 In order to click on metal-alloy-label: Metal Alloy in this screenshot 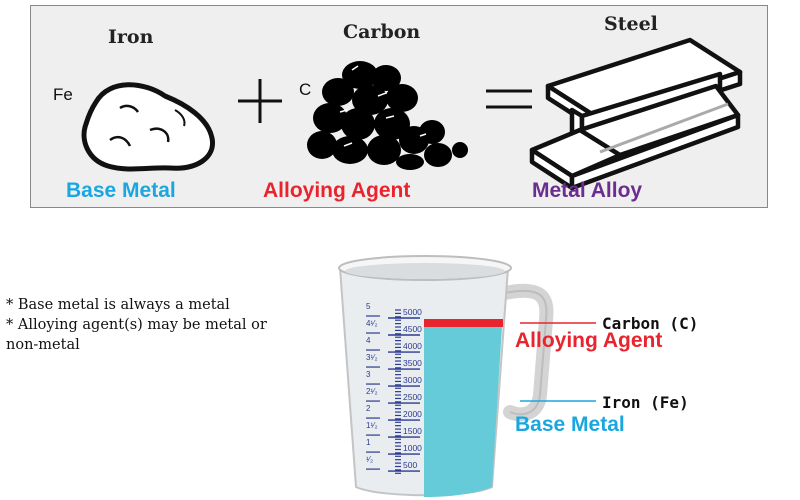, I will do `click(587, 190)`.